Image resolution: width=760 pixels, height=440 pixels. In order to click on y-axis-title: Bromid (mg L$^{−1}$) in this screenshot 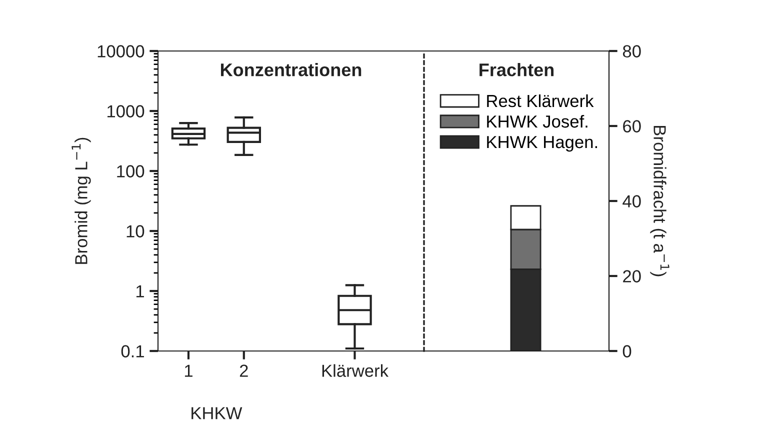, I will do `click(81, 201)`.